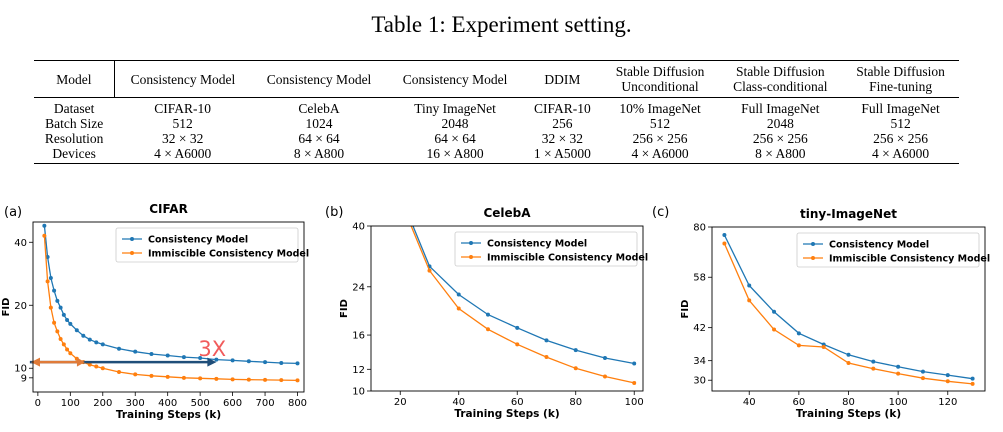  What do you see at coordinates (265, 403) in the screenshot?
I see `x-tick-label: 700` at bounding box center [265, 403].